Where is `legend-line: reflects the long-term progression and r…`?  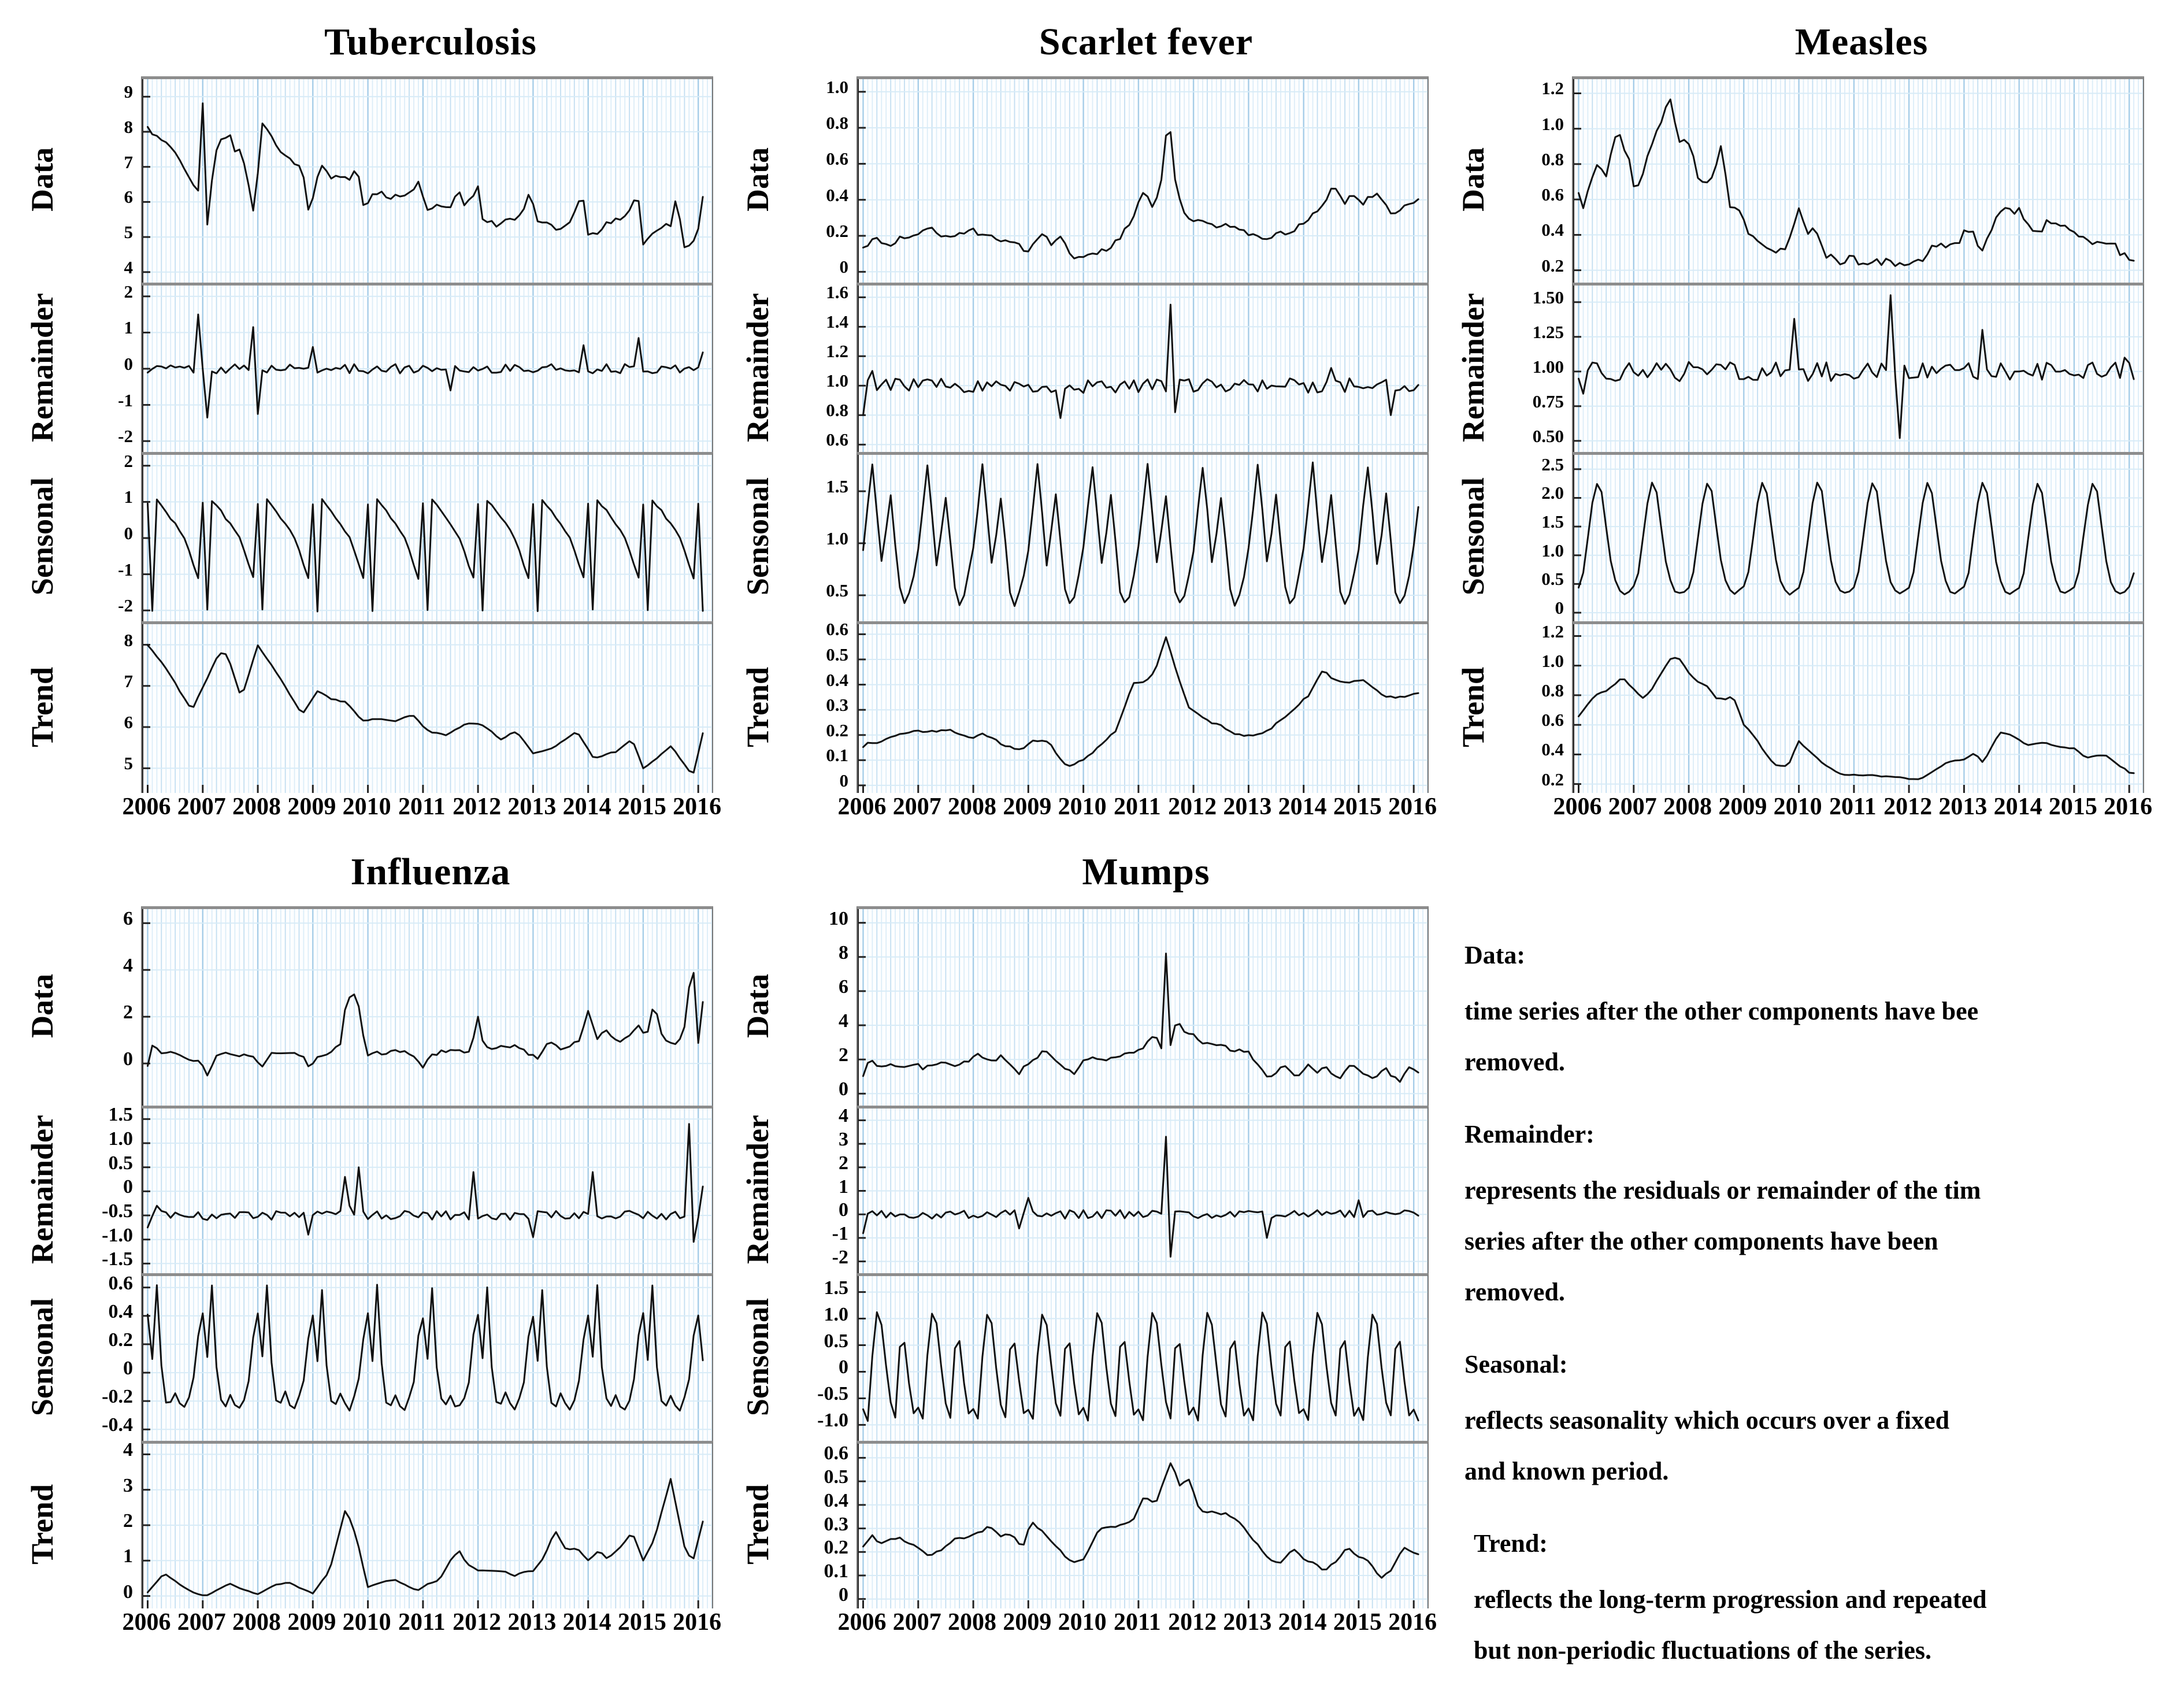 legend-line: reflects the long-term progression and r… is located at coordinates (1730, 1599).